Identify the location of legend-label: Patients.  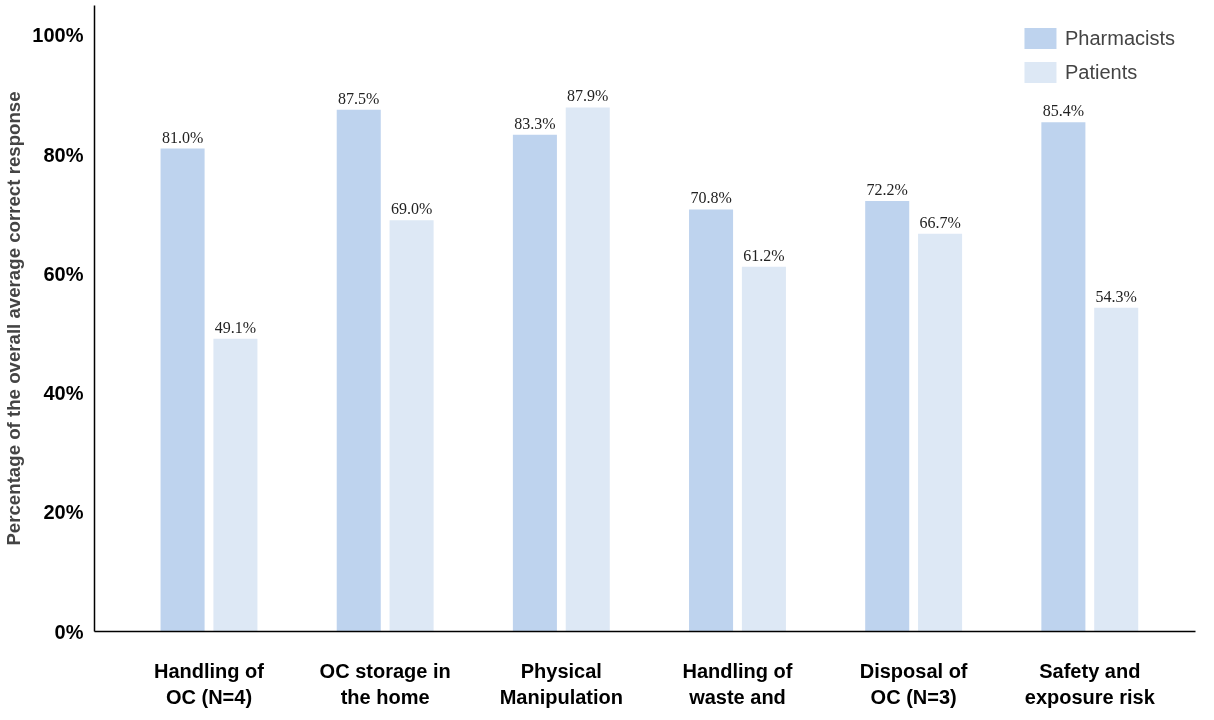
(1101, 72).